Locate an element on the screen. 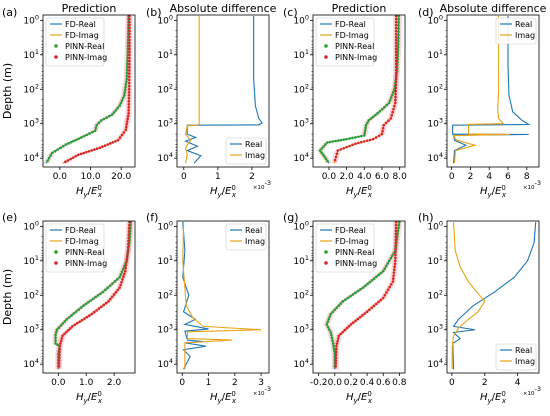 This screenshot has width=550, height=416. y-tick-label: 10³ is located at coordinates (165, 329).